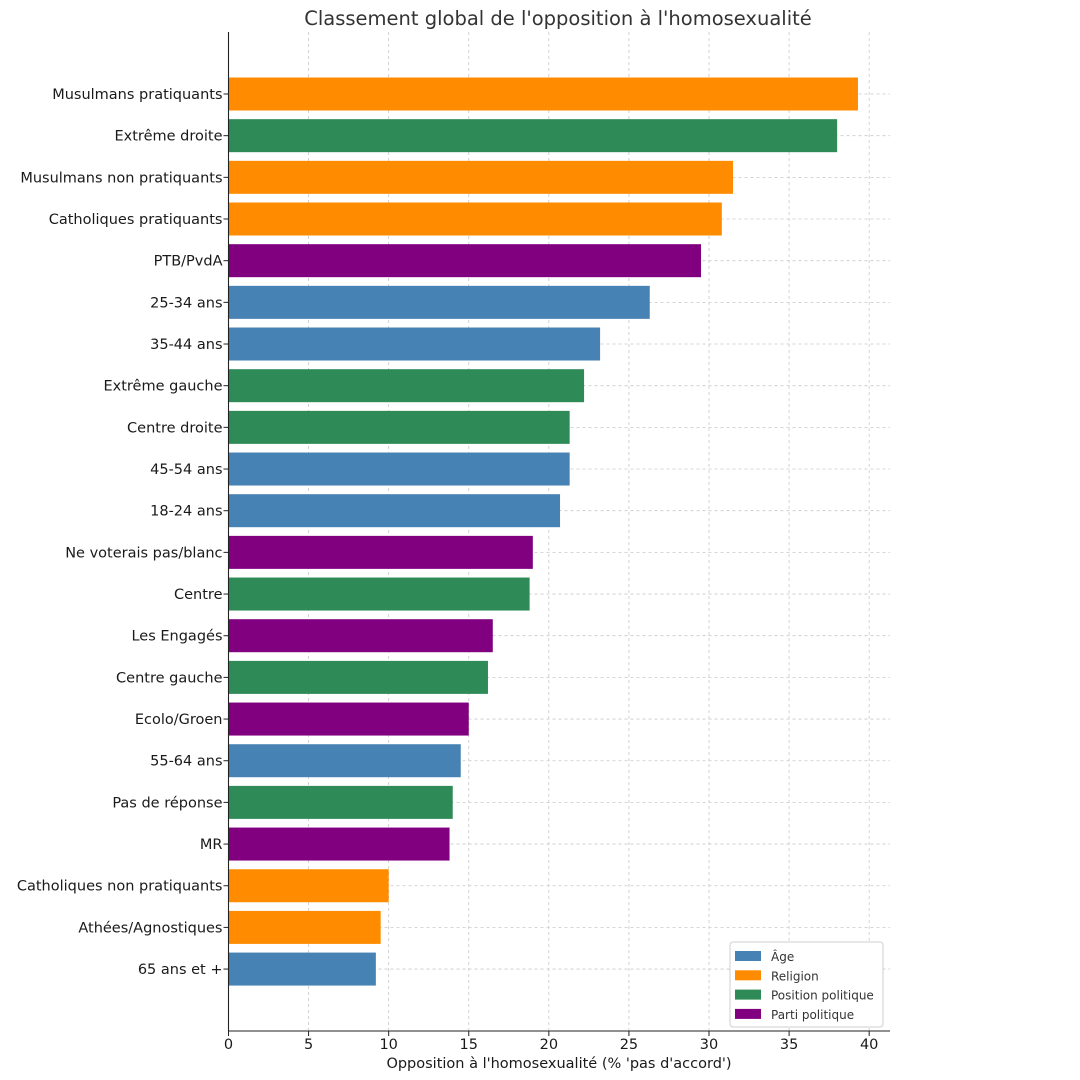 The width and height of the screenshot is (1080, 1080). Describe the element at coordinates (169, 678) in the screenshot. I see `y-tick-label: Centre gauche` at that location.